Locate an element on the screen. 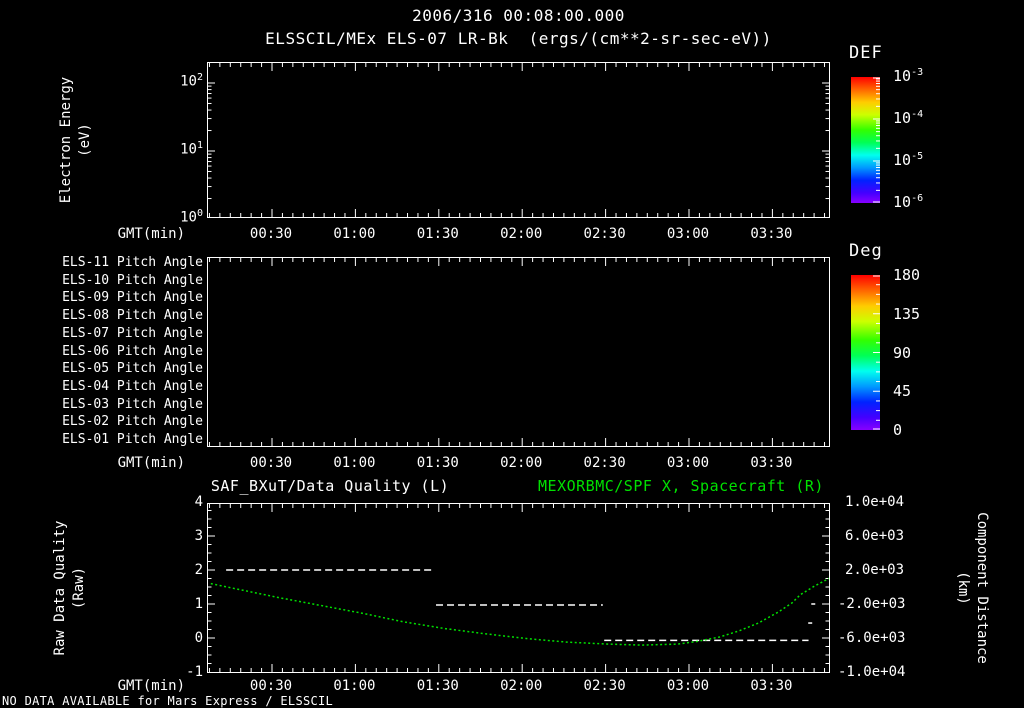 This screenshot has width=1024, height=708. energy-y-tick-label: 10¹ is located at coordinates (191, 149).